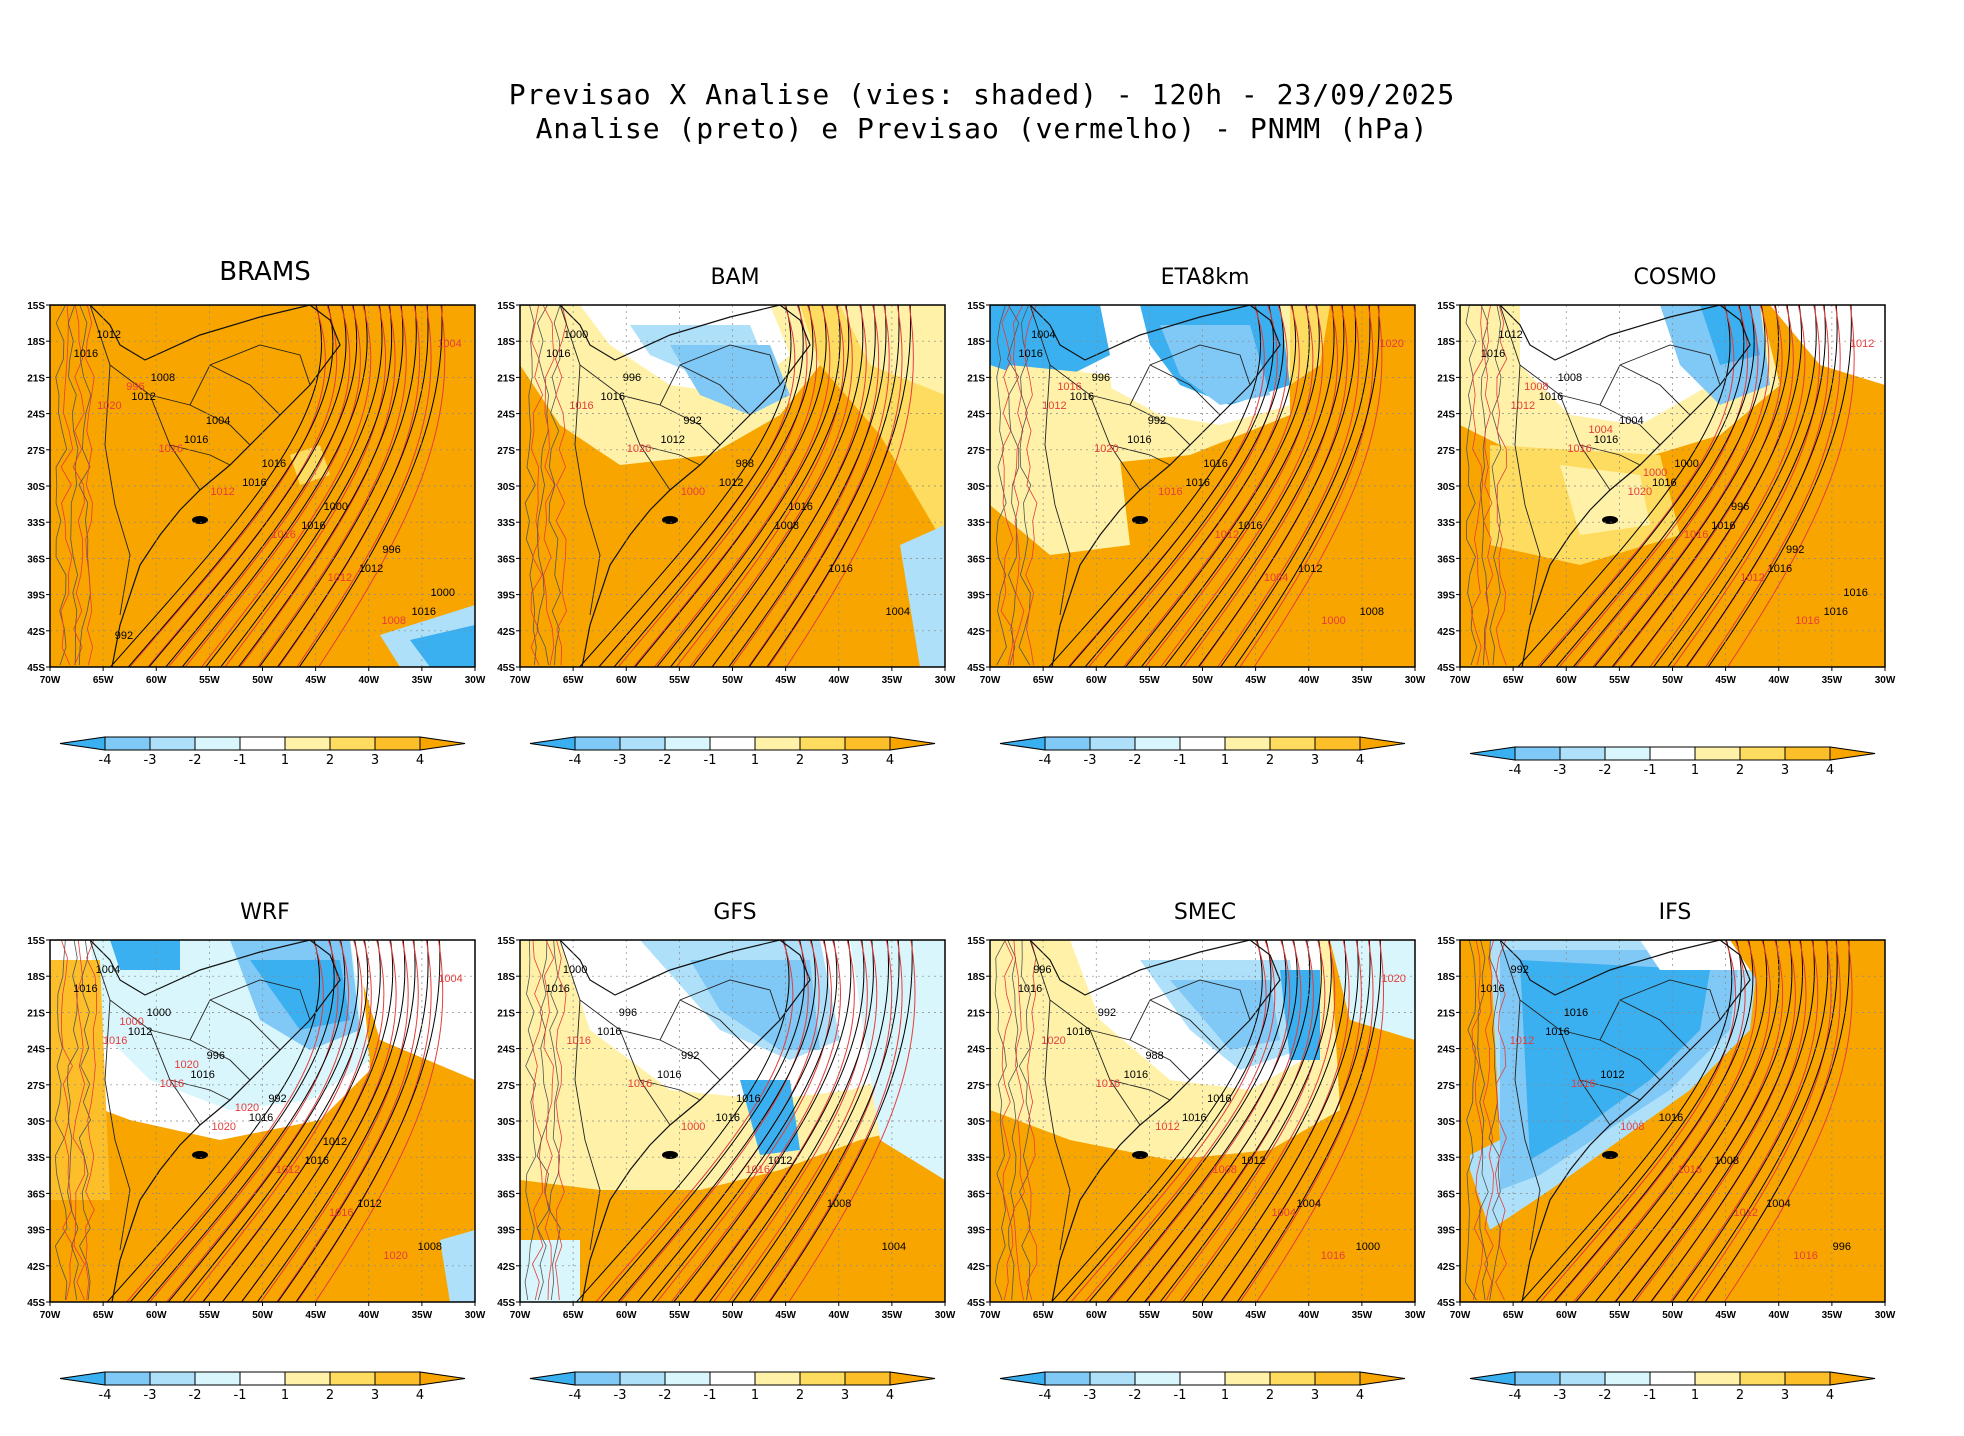 This screenshot has height=1436, width=1964. What do you see at coordinates (1885, 1315) in the screenshot?
I see `lon-label: 30W` at bounding box center [1885, 1315].